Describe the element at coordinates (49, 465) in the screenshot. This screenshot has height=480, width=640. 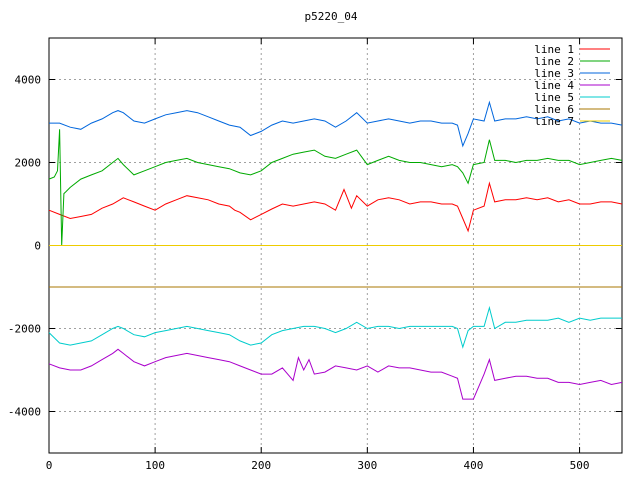
I see `x-tick-label: 0` at that location.